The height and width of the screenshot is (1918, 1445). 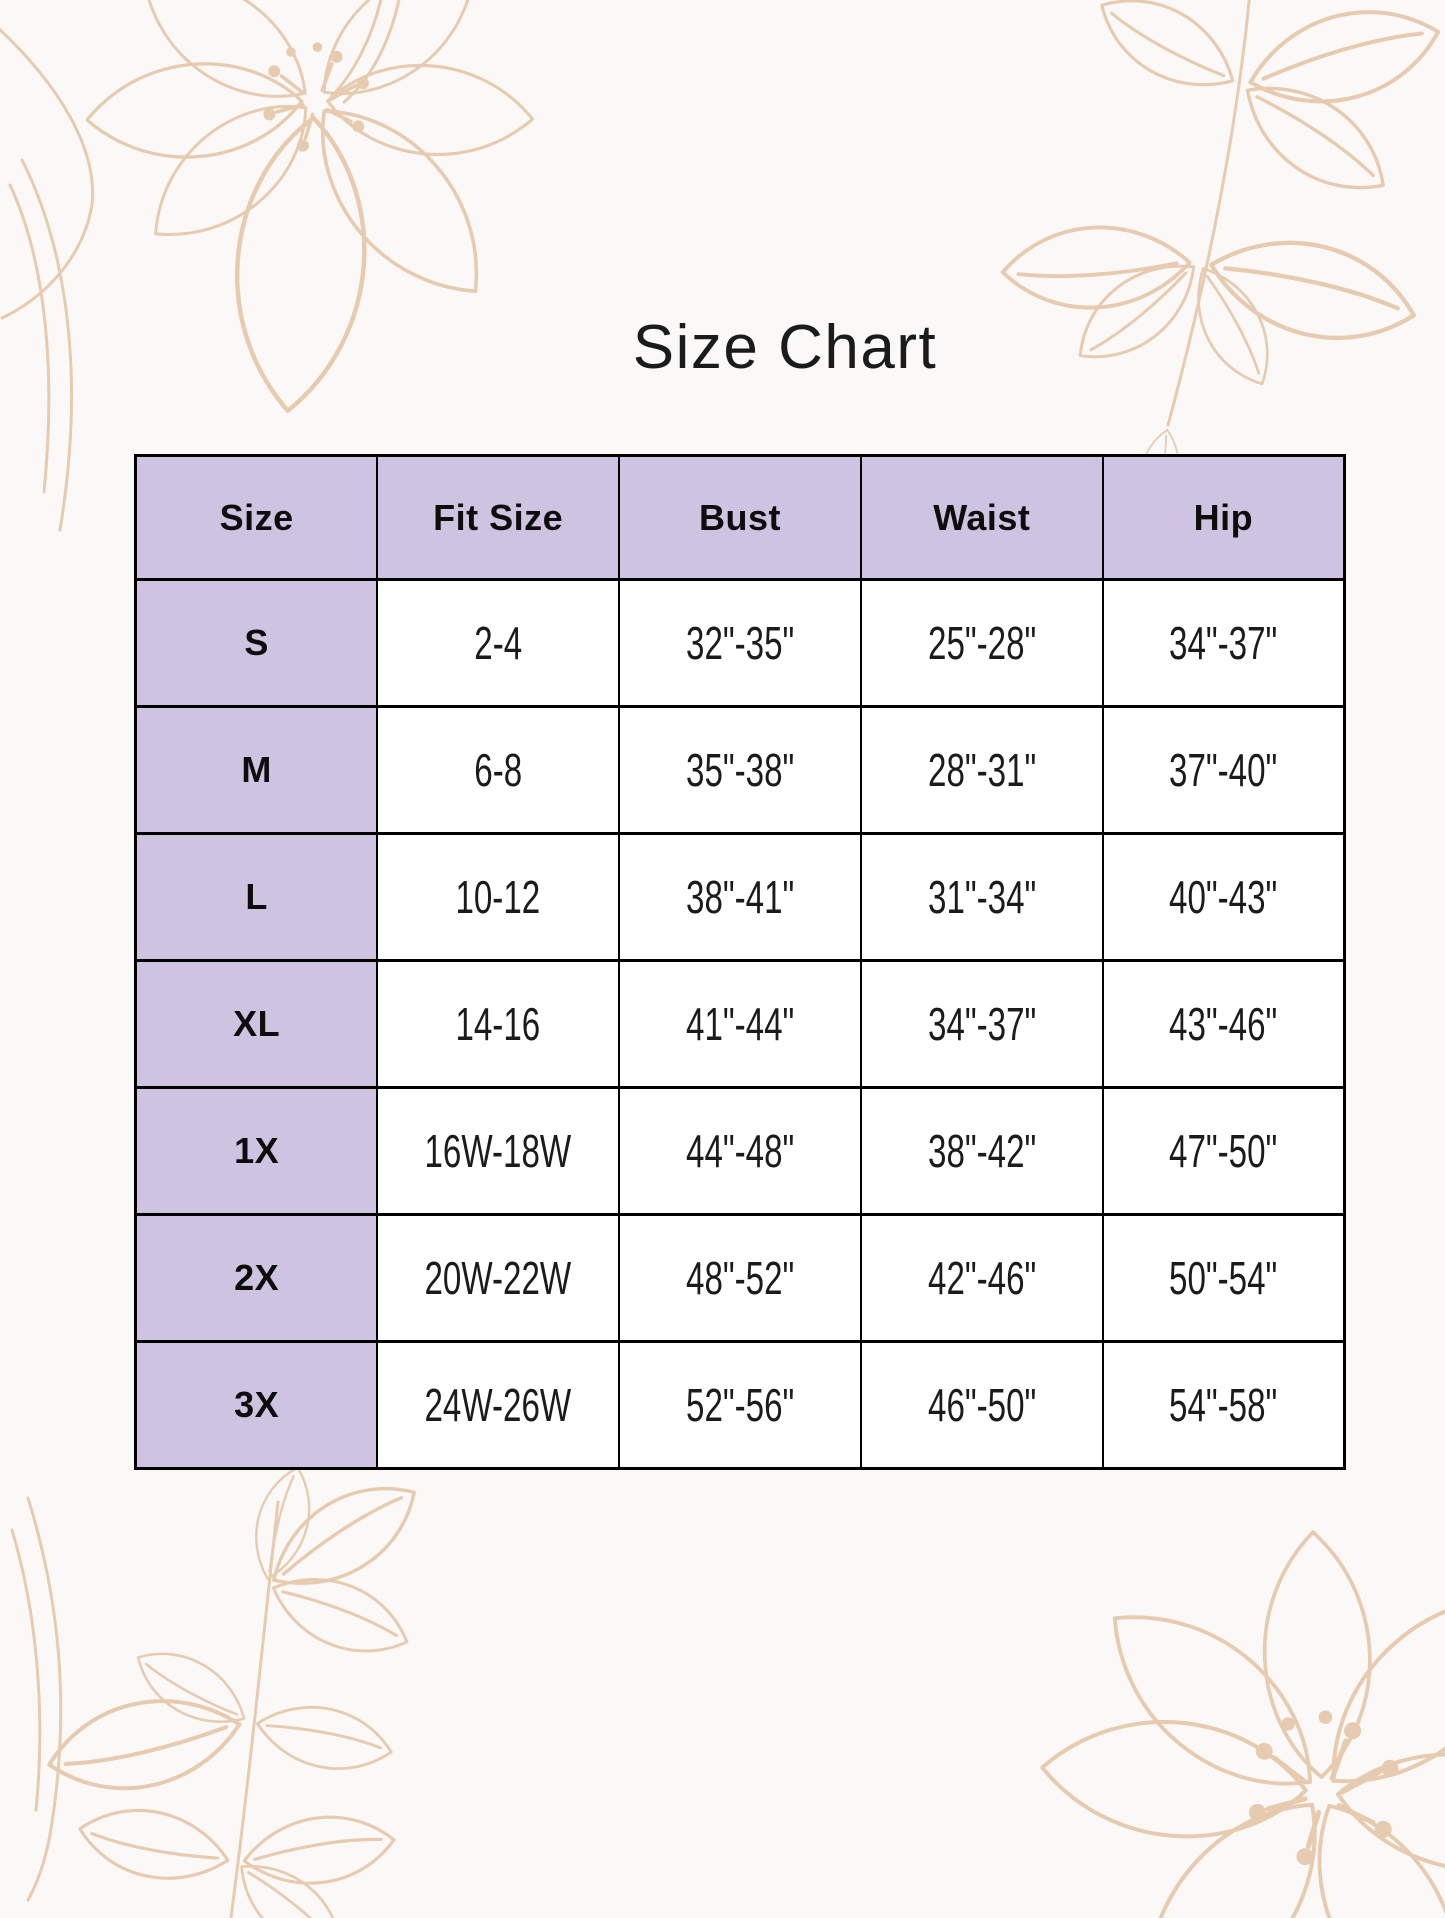 What do you see at coordinates (981, 1024) in the screenshot?
I see `waist-cell: 34"-37"` at bounding box center [981, 1024].